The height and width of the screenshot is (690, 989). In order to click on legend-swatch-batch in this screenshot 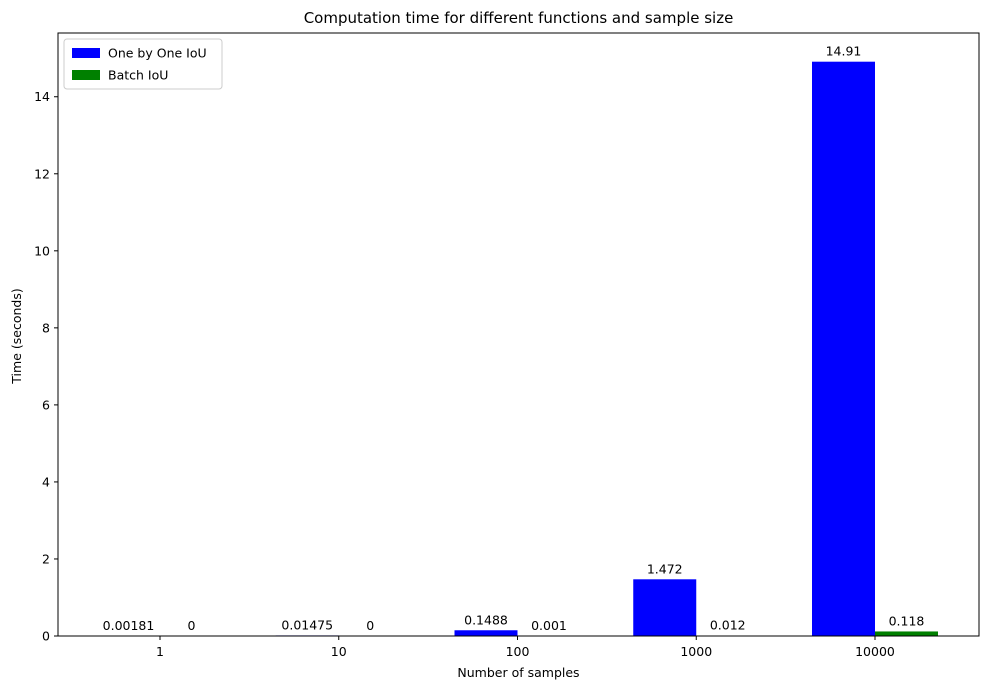, I will do `click(86, 75)`.